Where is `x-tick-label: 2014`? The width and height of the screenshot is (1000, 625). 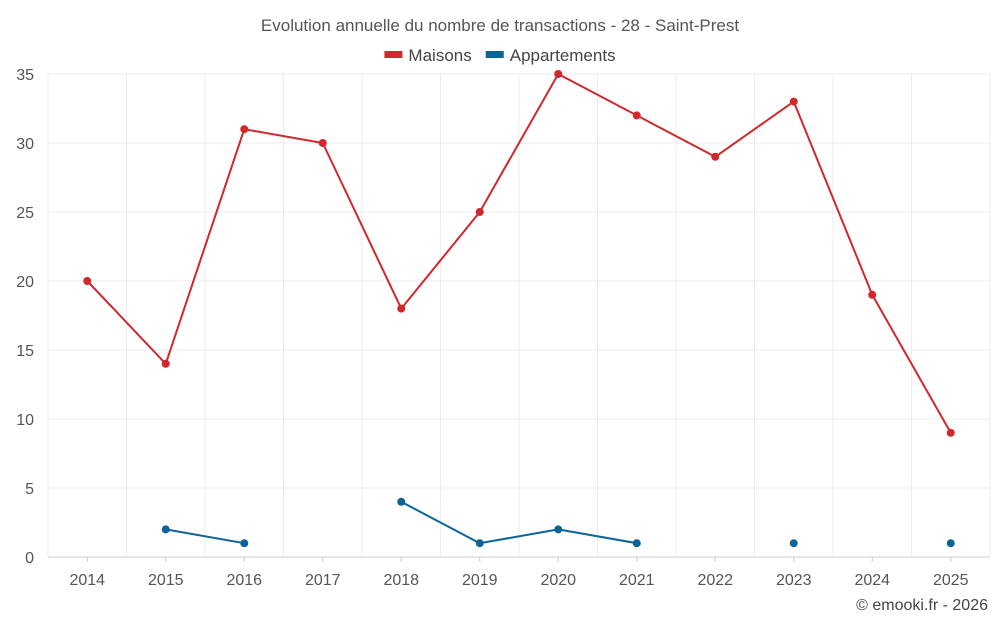 x-tick-label: 2014 is located at coordinates (87, 580).